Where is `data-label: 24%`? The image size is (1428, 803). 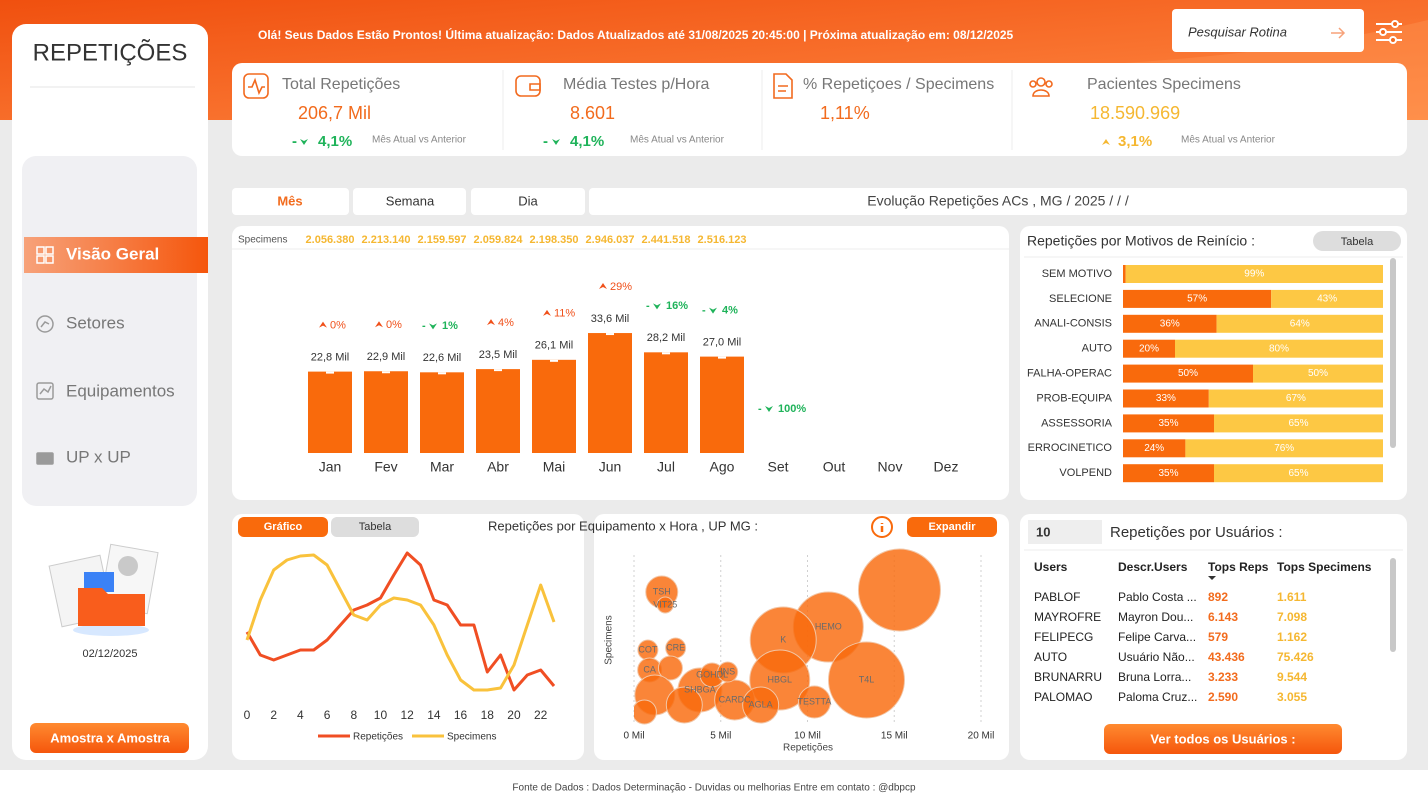 data-label: 24% is located at coordinates (1154, 448).